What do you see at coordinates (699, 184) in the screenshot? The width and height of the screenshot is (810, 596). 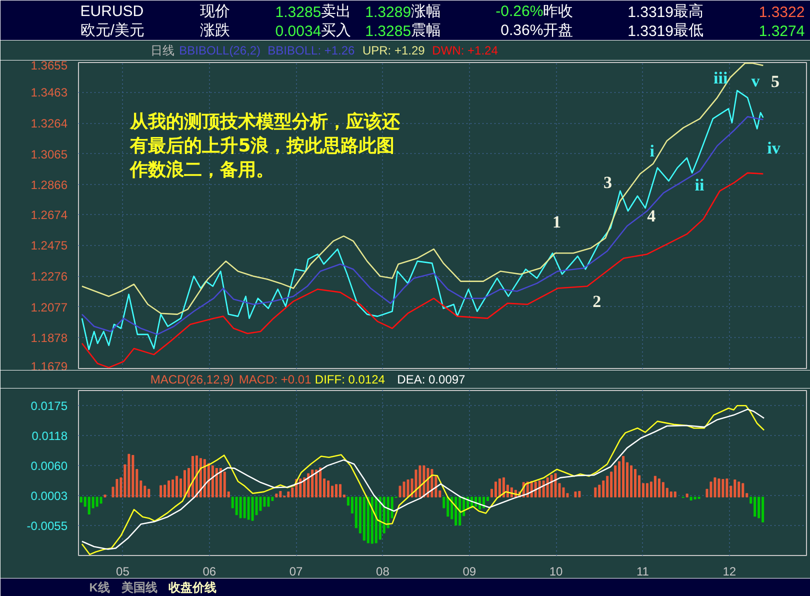 I see `annotation: ii` at bounding box center [699, 184].